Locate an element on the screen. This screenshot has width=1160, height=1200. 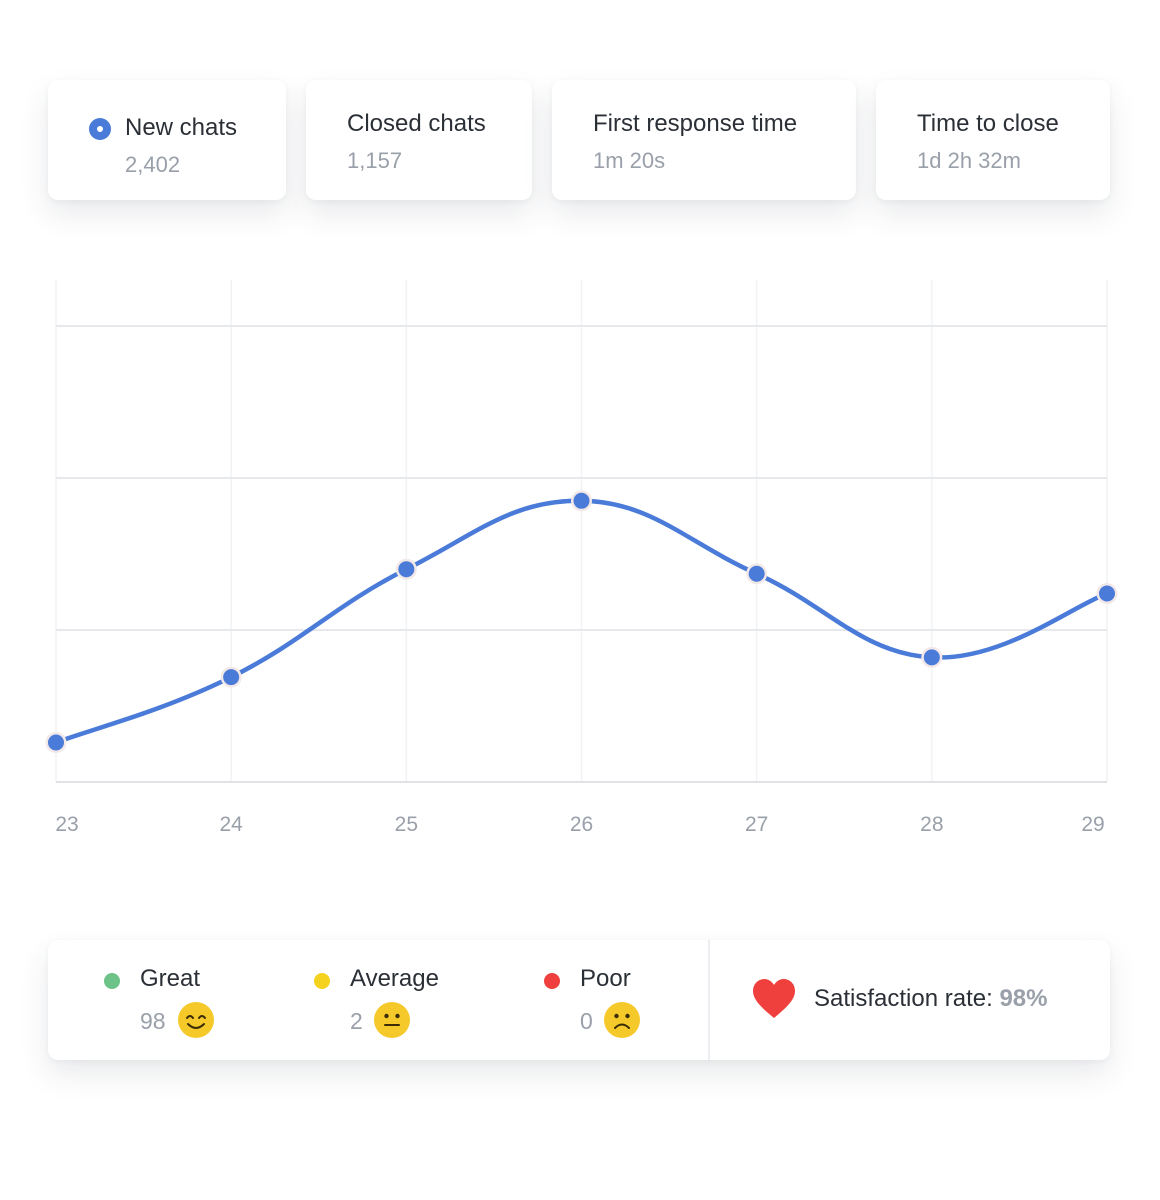
rating-poor: Poor 0 is located at coordinates (644, 1000).